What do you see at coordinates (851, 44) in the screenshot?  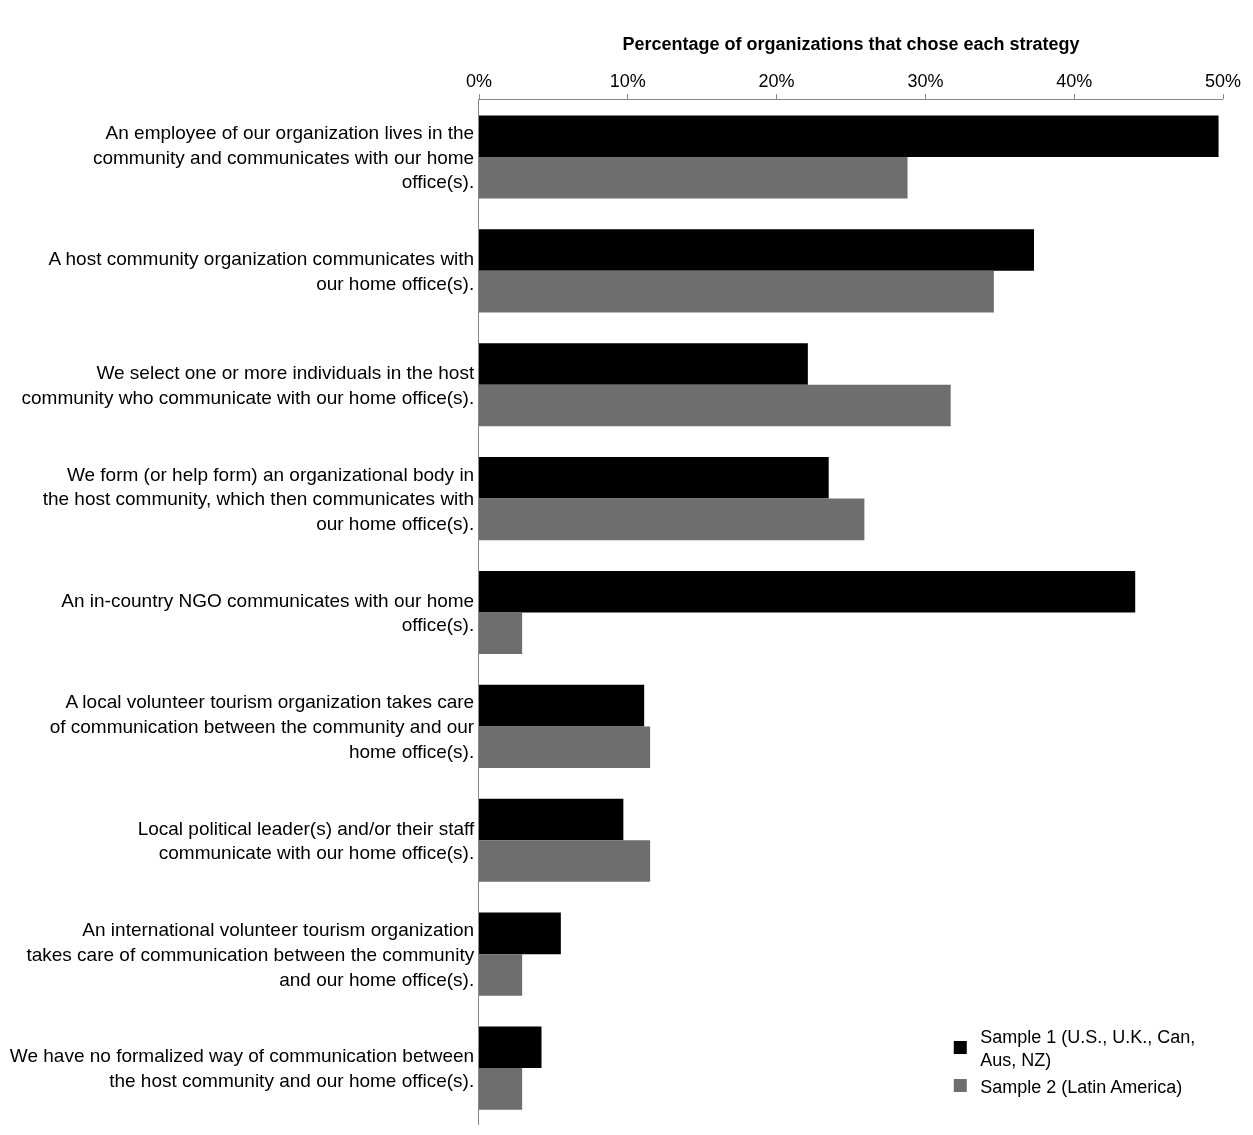 I see `x-axis-title: Percentage of organizations that chose each strategy` at bounding box center [851, 44].